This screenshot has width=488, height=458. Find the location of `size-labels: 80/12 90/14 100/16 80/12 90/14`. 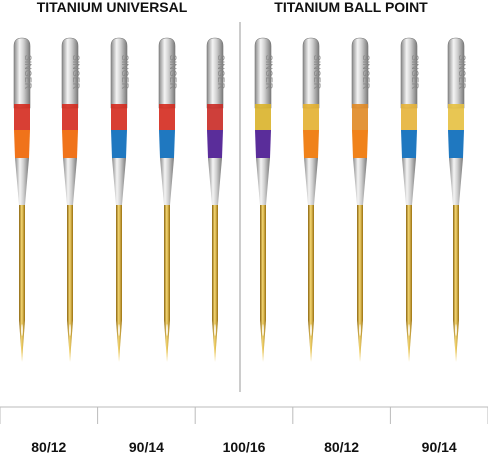

size-labels: 80/12 90/14 100/16 80/12 90/14 is located at coordinates (244, 431).